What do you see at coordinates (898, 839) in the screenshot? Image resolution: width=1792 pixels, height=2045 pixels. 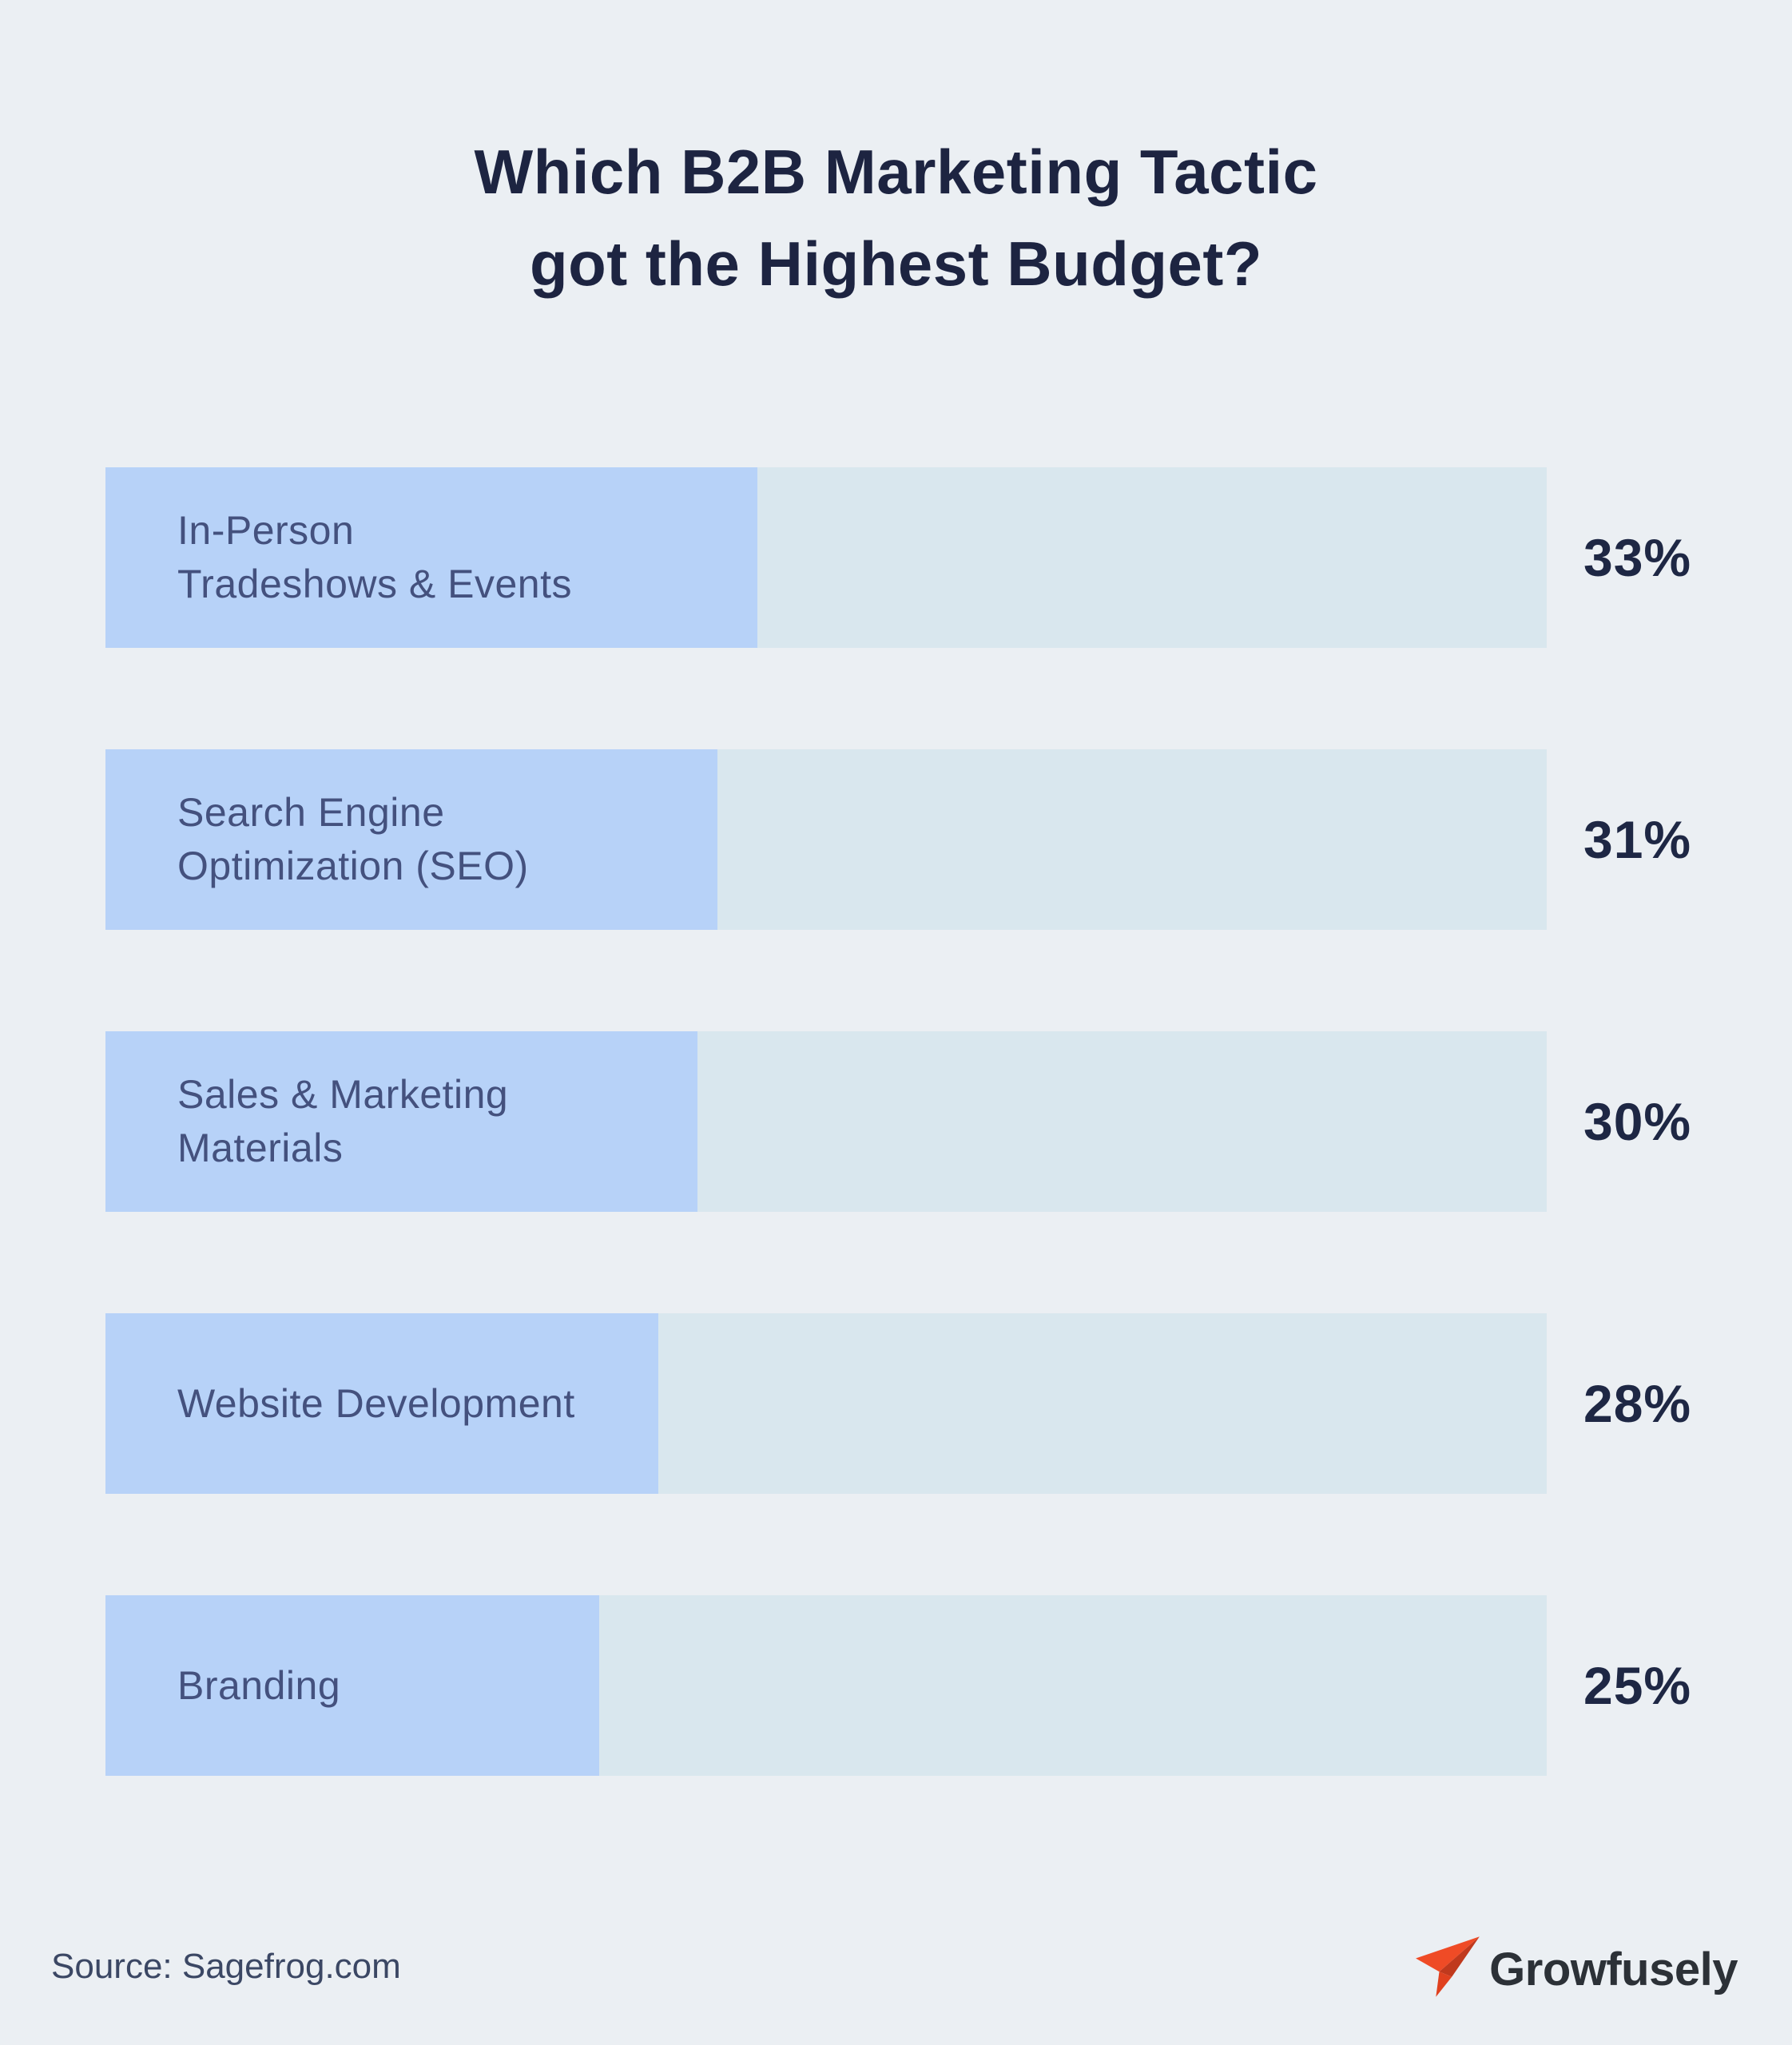 I see `bar-row: Search Engine Optimization (SEO) 31%` at bounding box center [898, 839].